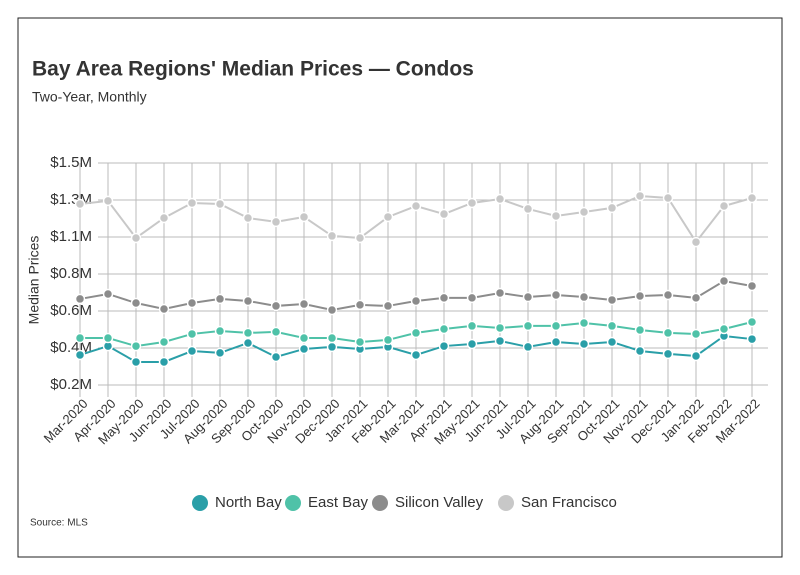  Describe the element at coordinates (71, 199) in the screenshot. I see `y-tick-label: $1.3M` at that location.